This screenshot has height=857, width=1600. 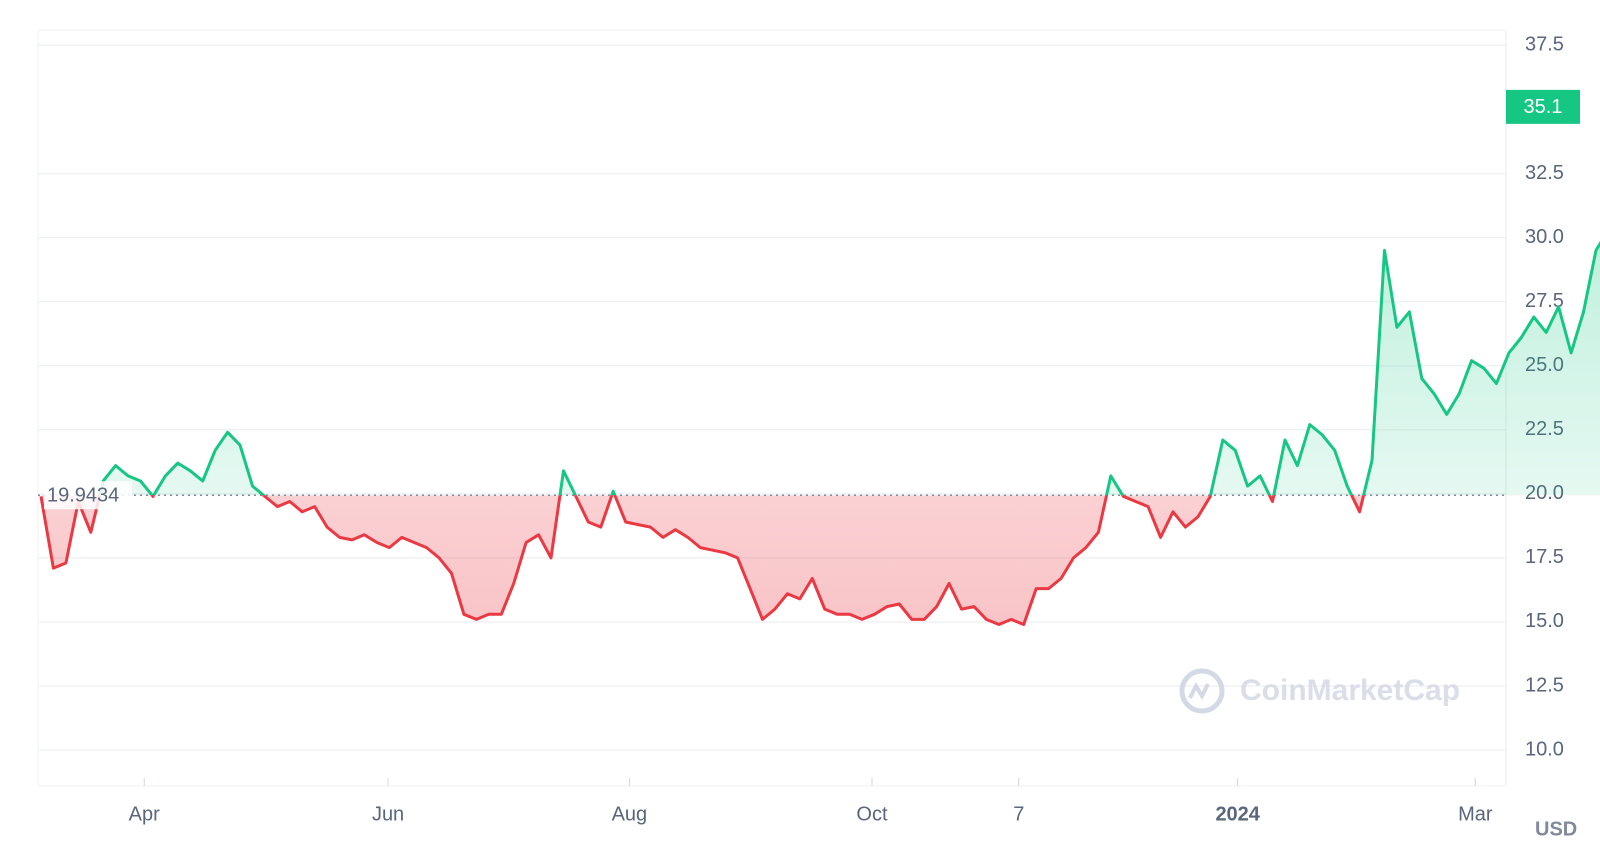 I want to click on y-tick-label: 17.5, so click(x=1544, y=557).